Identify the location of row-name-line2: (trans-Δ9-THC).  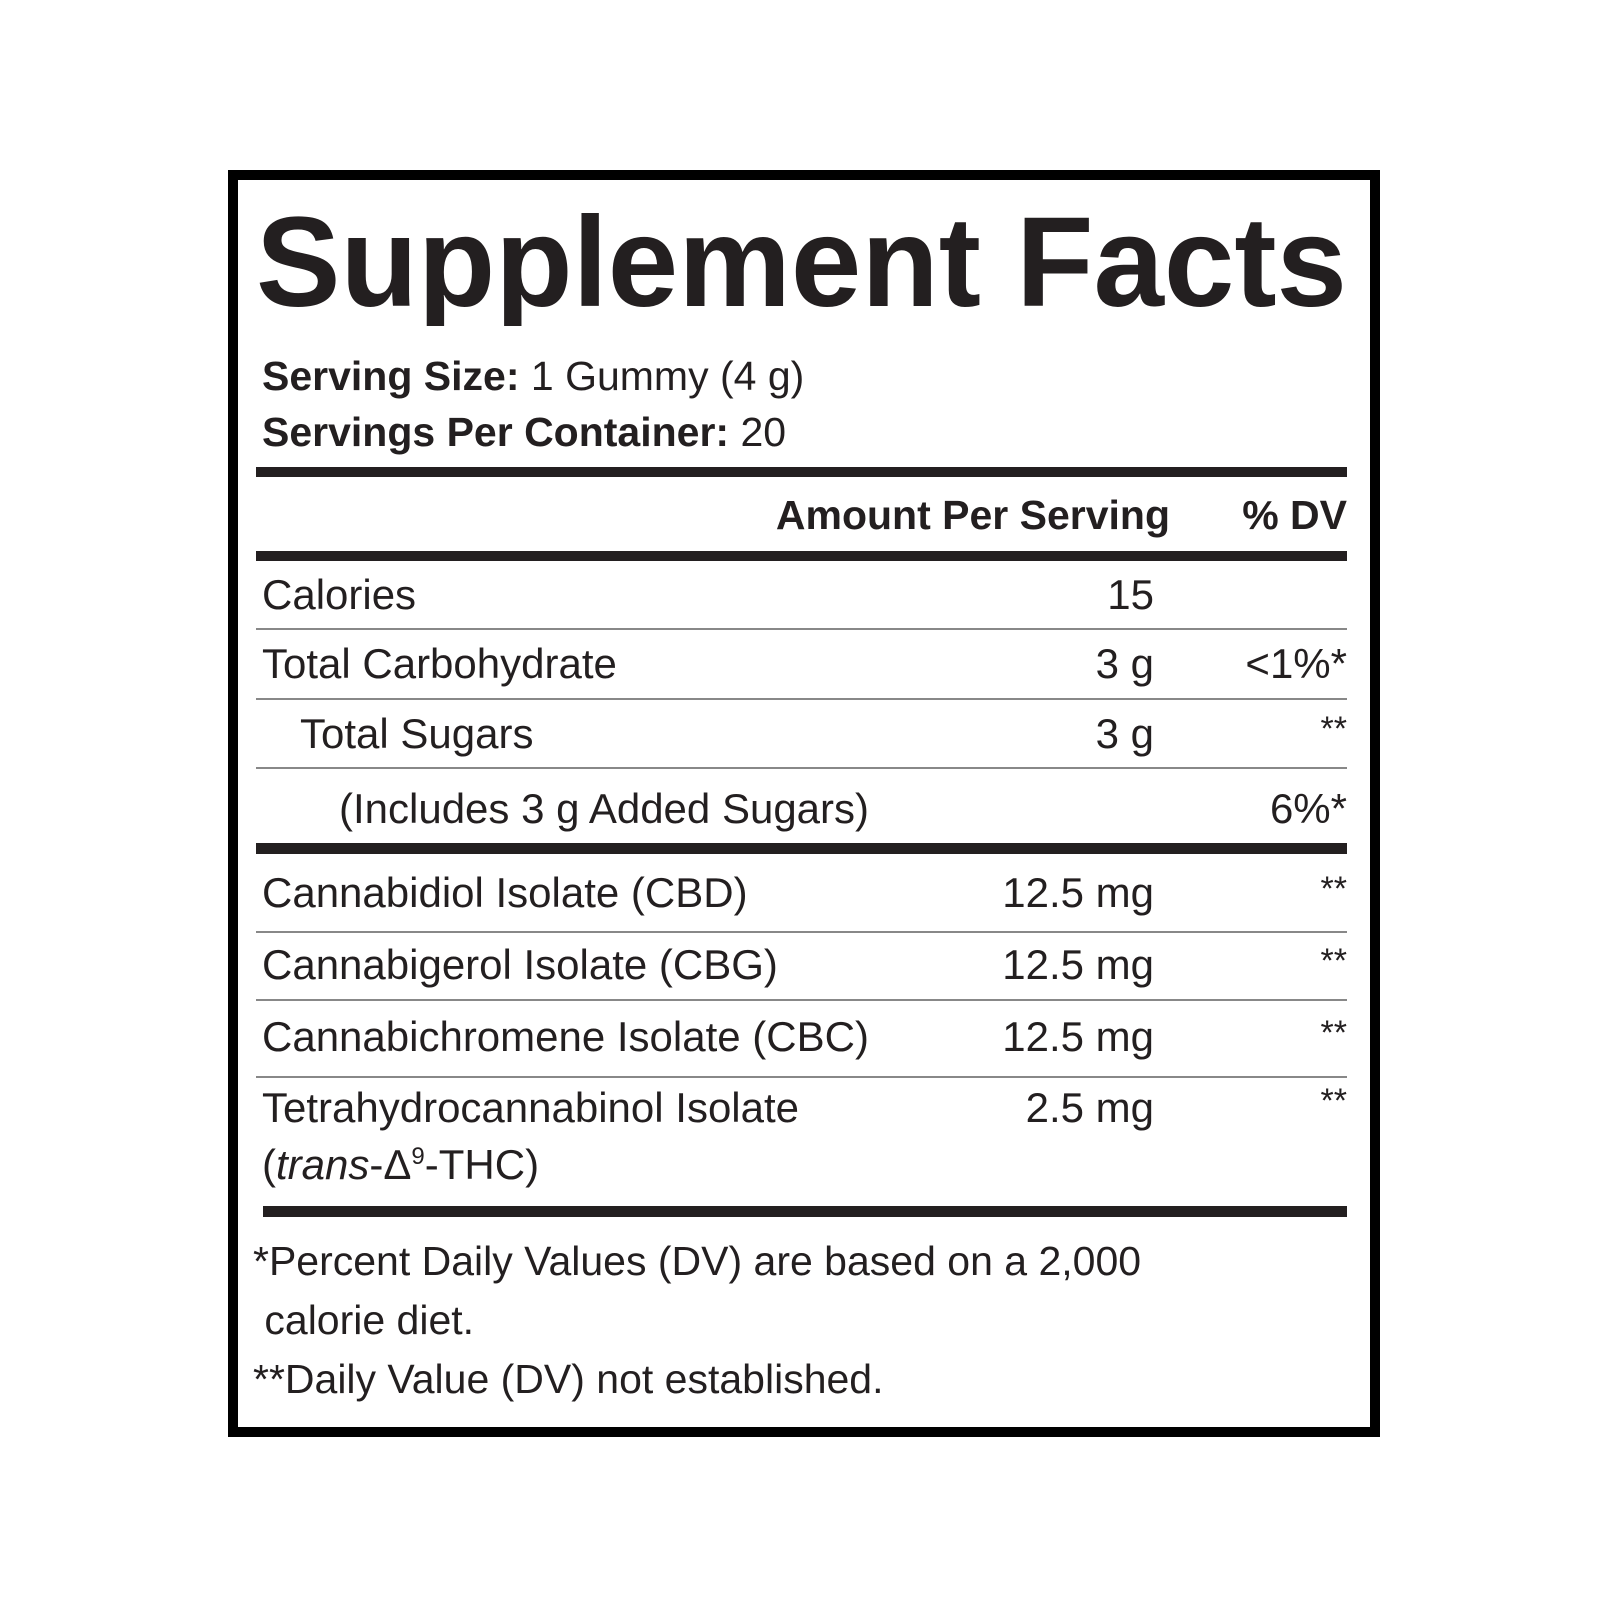
(400, 1165).